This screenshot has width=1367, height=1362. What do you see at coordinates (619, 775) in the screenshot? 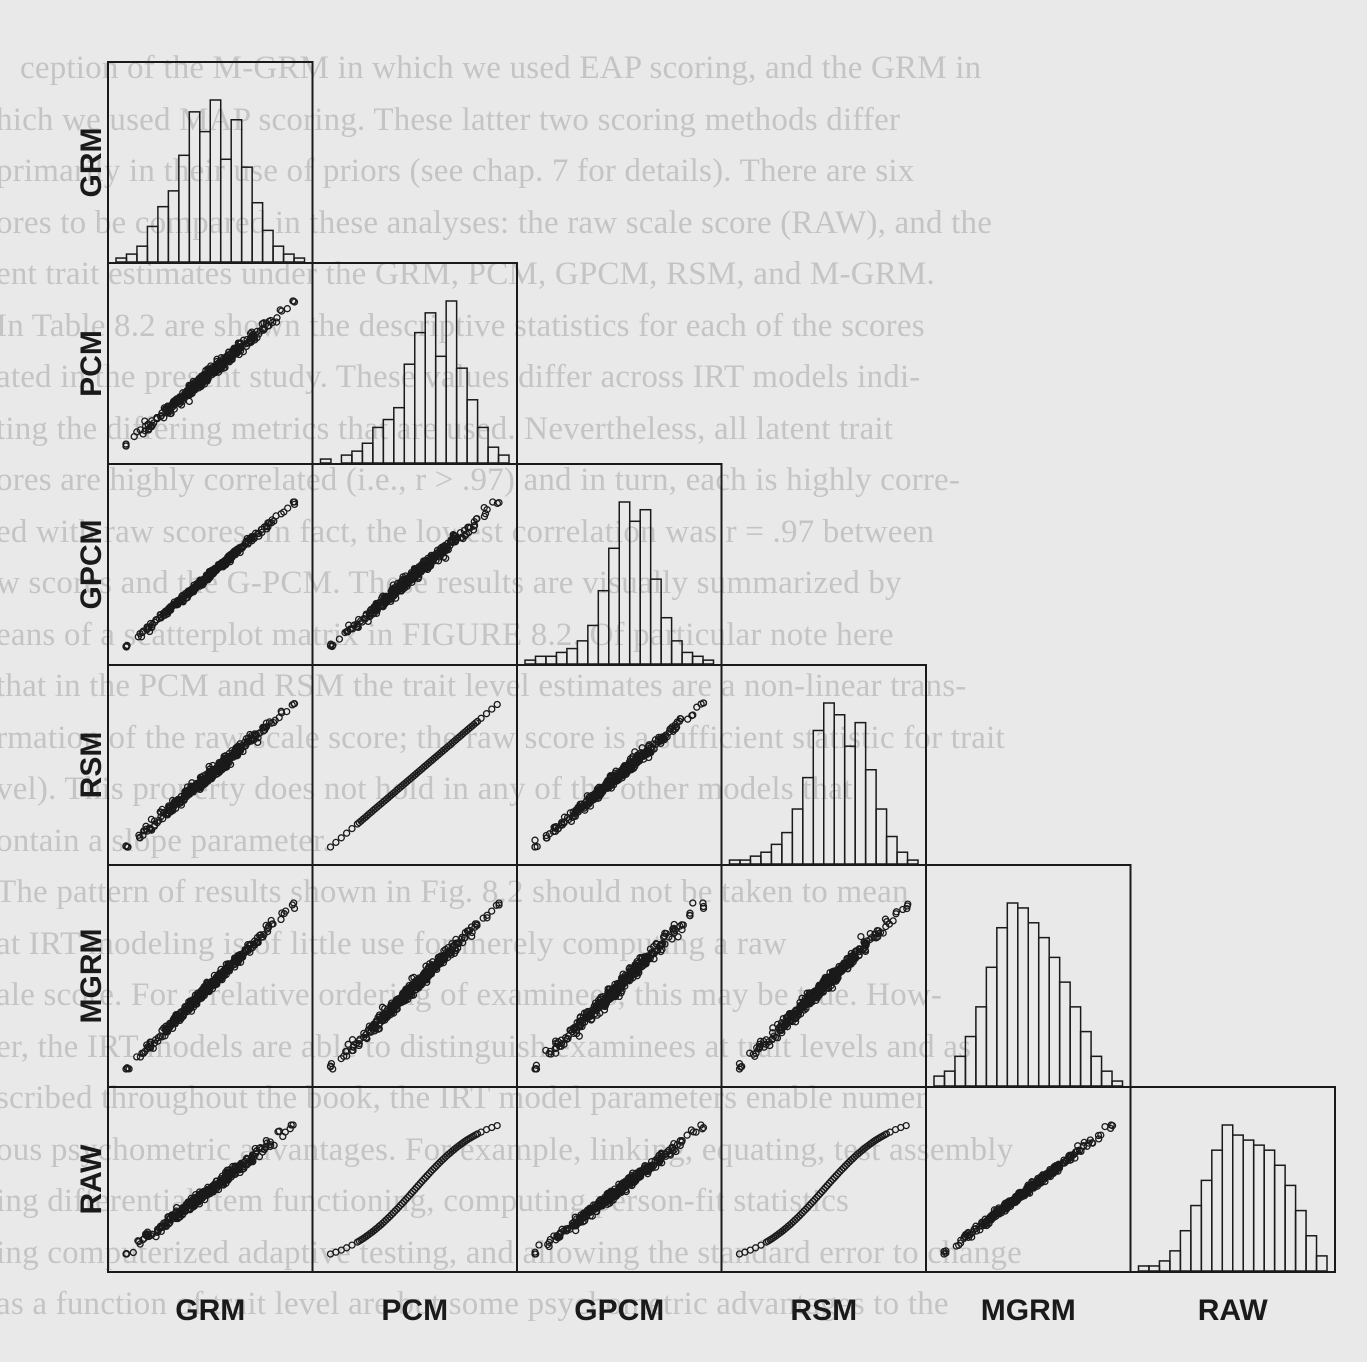
I see `scatter-panel-gpcm-rsm` at bounding box center [619, 775].